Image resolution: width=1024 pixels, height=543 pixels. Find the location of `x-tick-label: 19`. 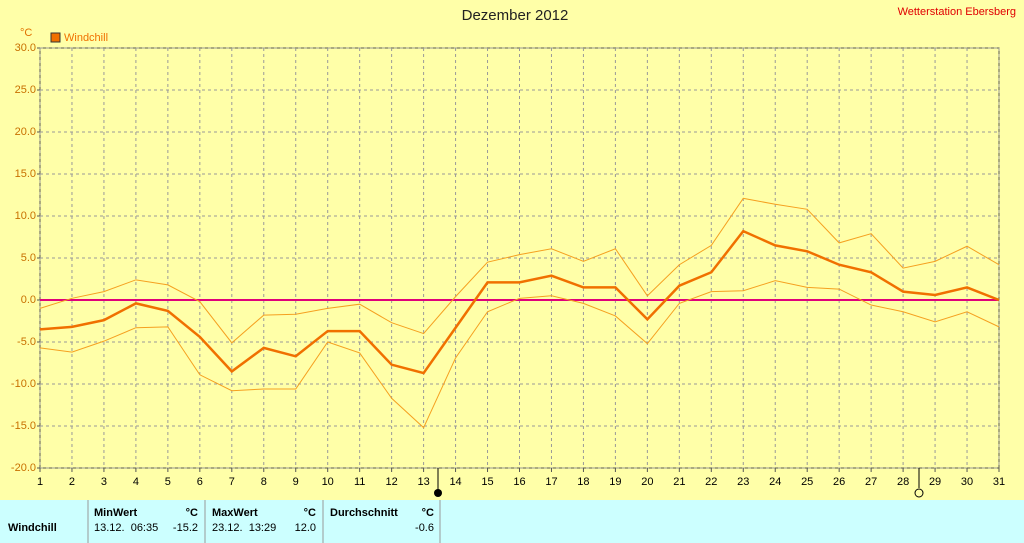

x-tick-label: 19 is located at coordinates (615, 482).